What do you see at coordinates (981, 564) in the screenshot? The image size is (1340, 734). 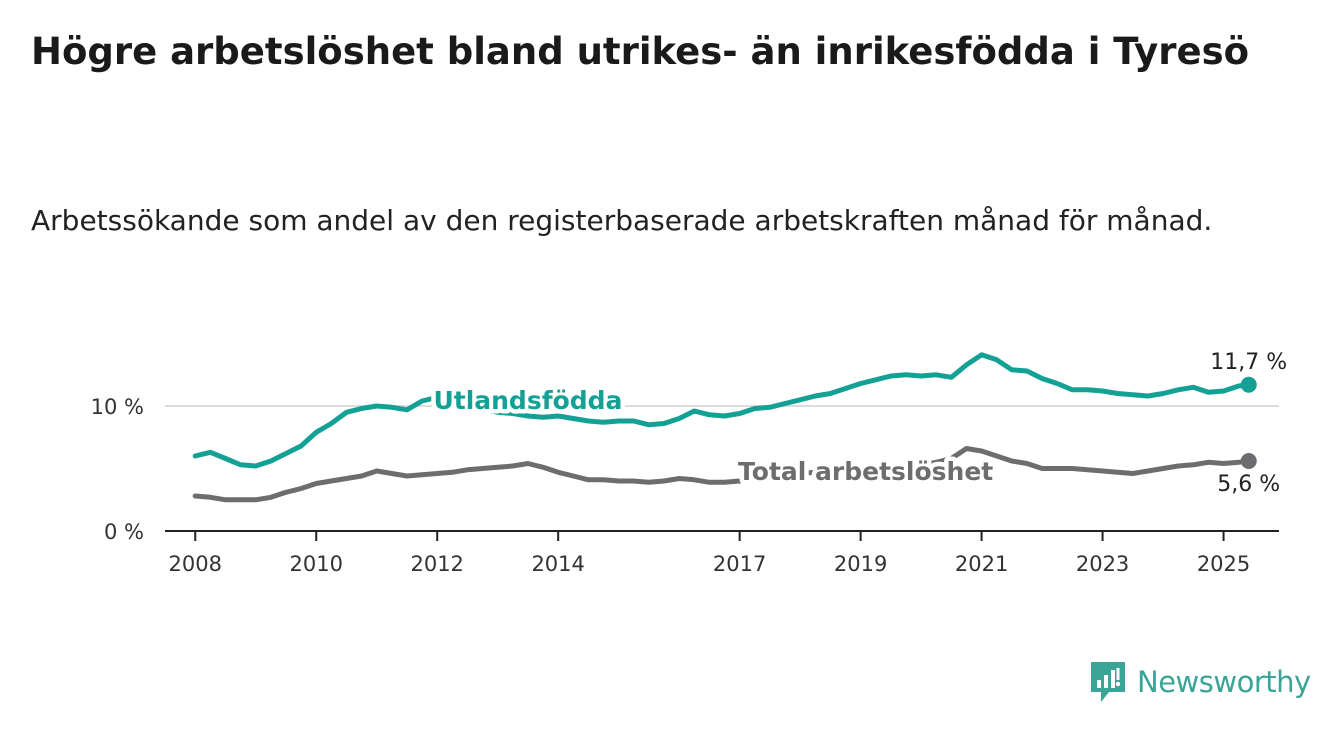 I see `x-tick-label: 2021` at bounding box center [981, 564].